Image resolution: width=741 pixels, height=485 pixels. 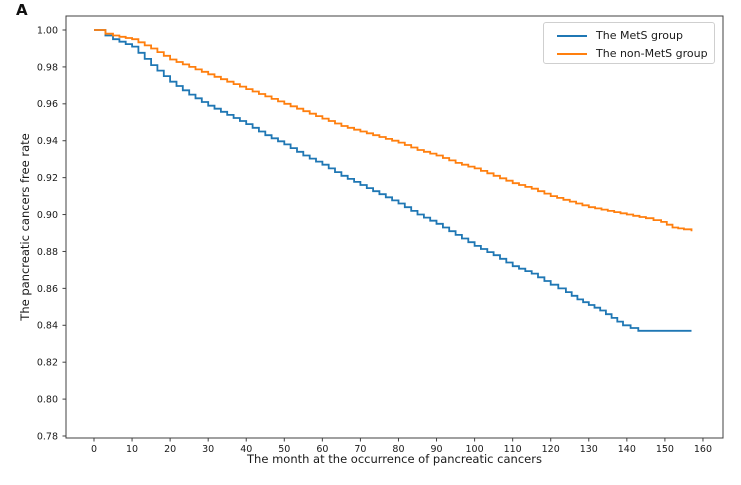 What do you see at coordinates (47, 400) in the screenshot?
I see `y-tick-label: 0.80` at bounding box center [47, 400].